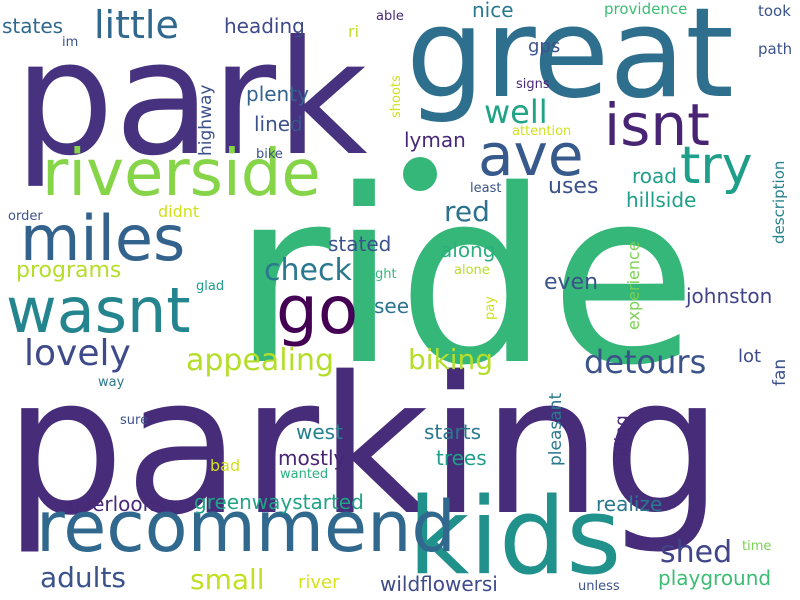 The width and height of the screenshot is (800, 600). Describe the element at coordinates (269, 154) in the screenshot. I see `word-bike: bike` at that location.